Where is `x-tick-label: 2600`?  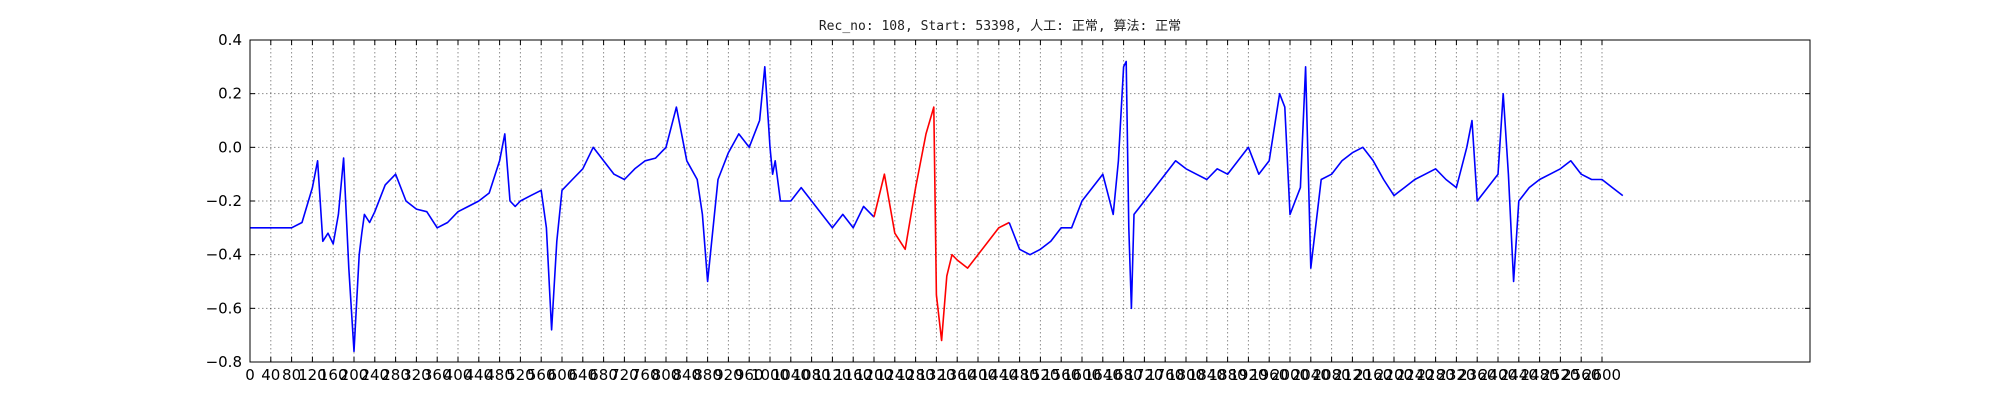
x-tick-label: 2600 is located at coordinates (1602, 375).